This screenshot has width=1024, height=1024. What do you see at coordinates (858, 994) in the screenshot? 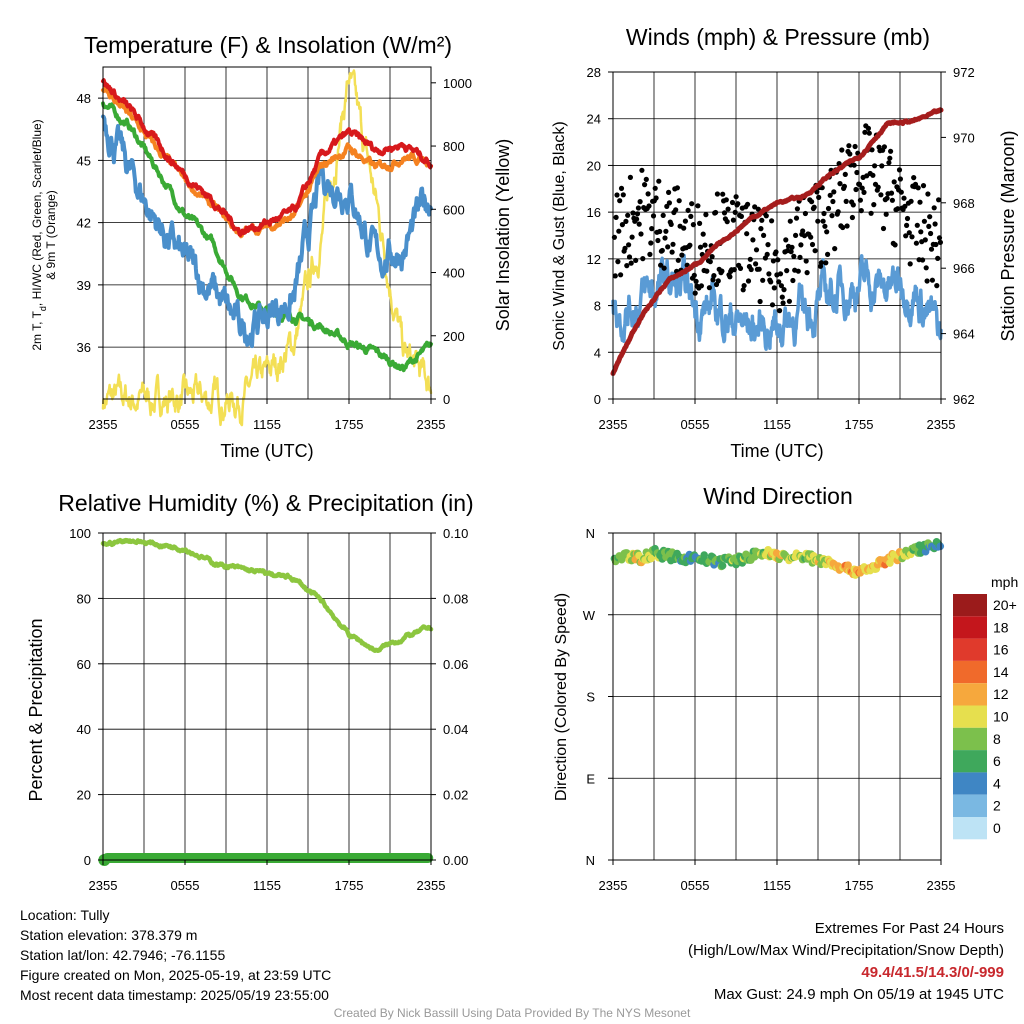
I see `max-gust-text: Max Gust: 24.9 mph On 05/19 at 1945 UTC` at bounding box center [858, 994].